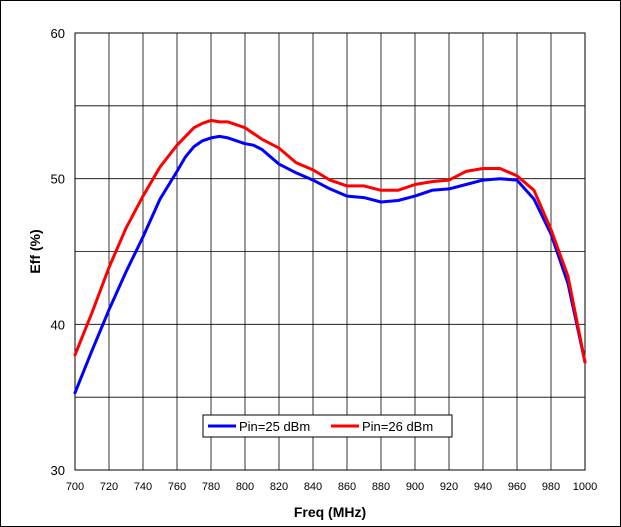 Image resolution: width=621 pixels, height=527 pixels. What do you see at coordinates (313, 487) in the screenshot?
I see `x-tick-label: 840` at bounding box center [313, 487].